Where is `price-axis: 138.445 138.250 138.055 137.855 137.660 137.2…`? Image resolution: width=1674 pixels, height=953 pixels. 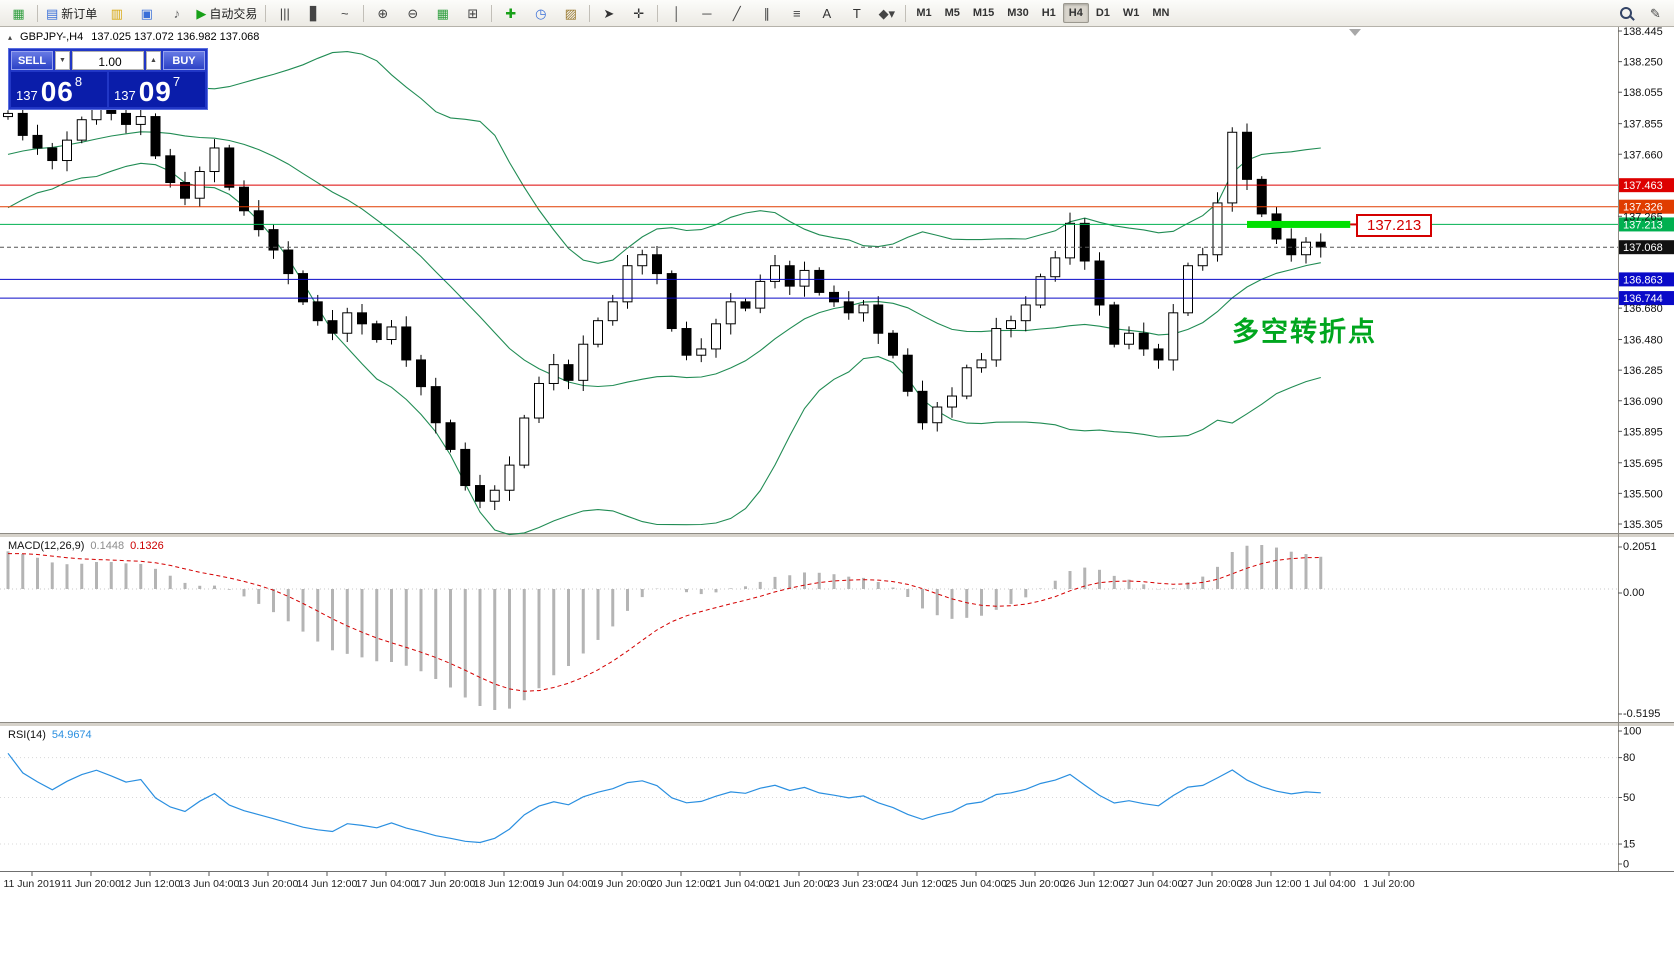 price-axis: 138.445 138.250 138.055 137.855 137.660 137.2… is located at coordinates (1640, 278).